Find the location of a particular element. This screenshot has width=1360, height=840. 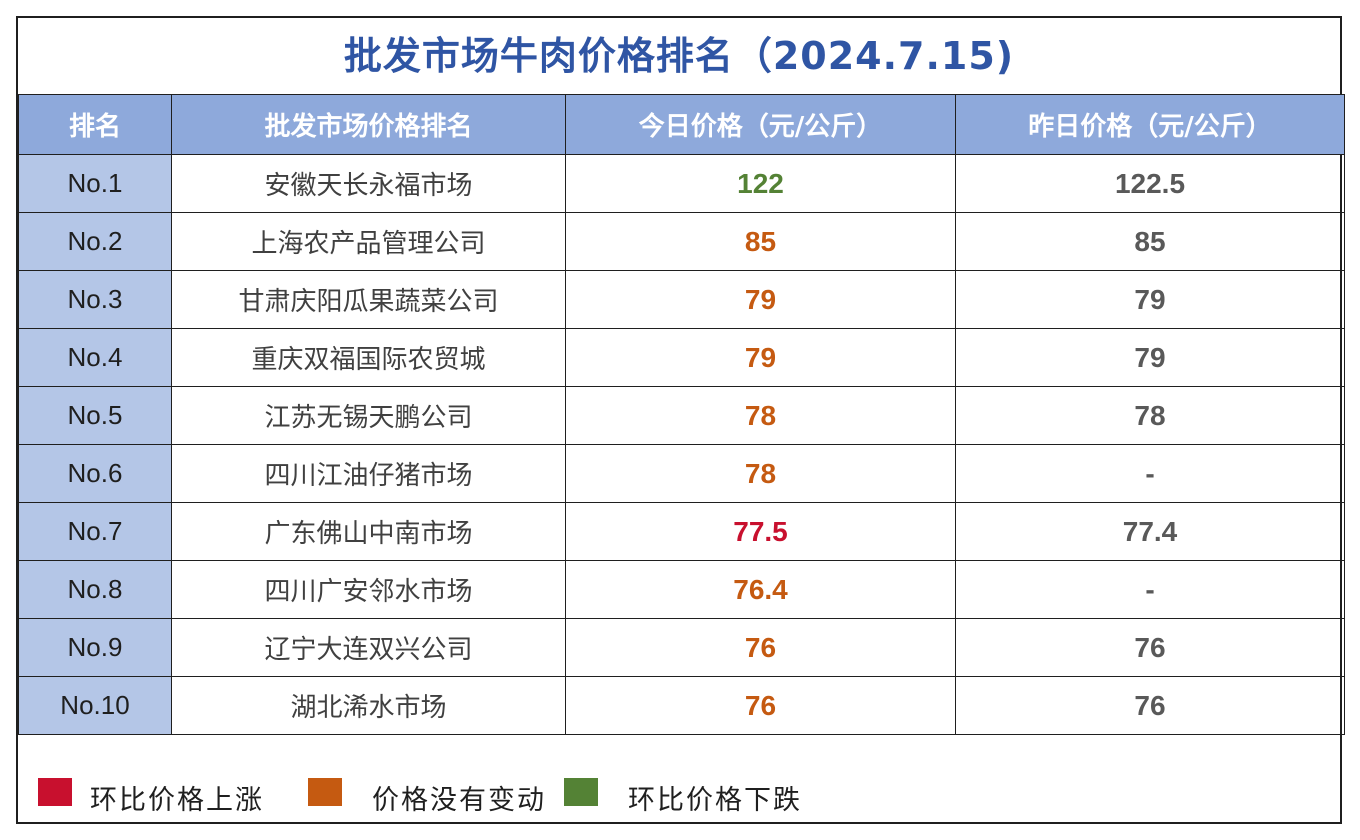

column-header-today-price: 今日价格（元/公斤） is located at coordinates (760, 124).